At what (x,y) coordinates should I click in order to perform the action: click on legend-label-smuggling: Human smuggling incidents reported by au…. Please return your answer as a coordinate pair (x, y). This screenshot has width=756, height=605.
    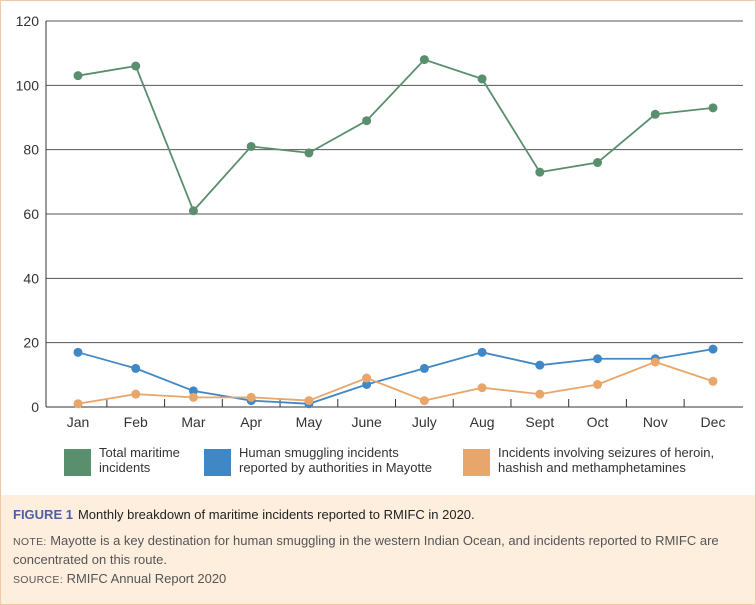
    Looking at the image, I should click on (351, 460).